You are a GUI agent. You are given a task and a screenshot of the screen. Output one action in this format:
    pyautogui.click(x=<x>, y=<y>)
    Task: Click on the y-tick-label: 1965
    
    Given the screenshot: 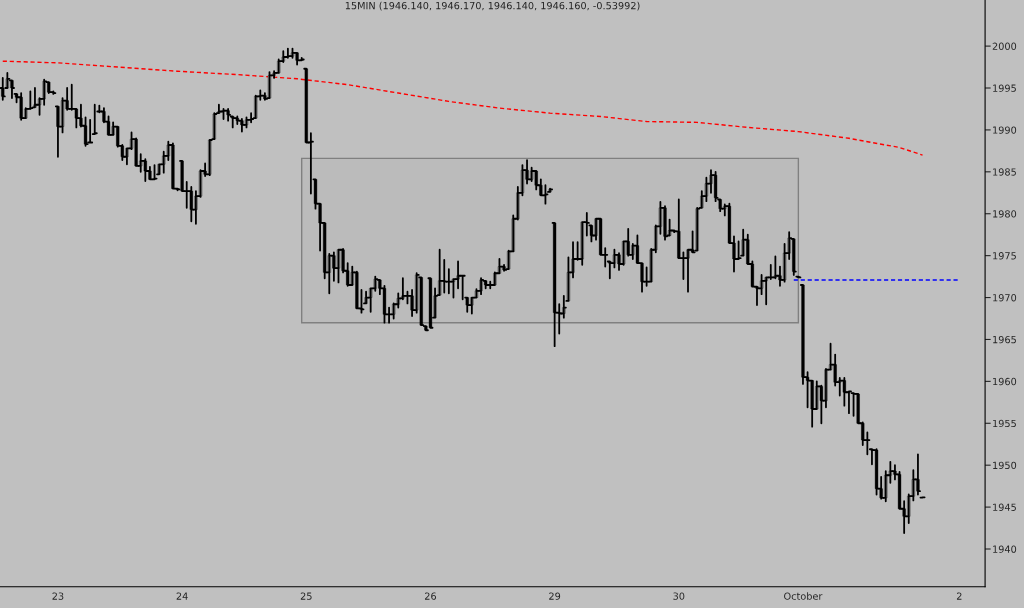 What is the action you would take?
    pyautogui.click(x=1004, y=339)
    